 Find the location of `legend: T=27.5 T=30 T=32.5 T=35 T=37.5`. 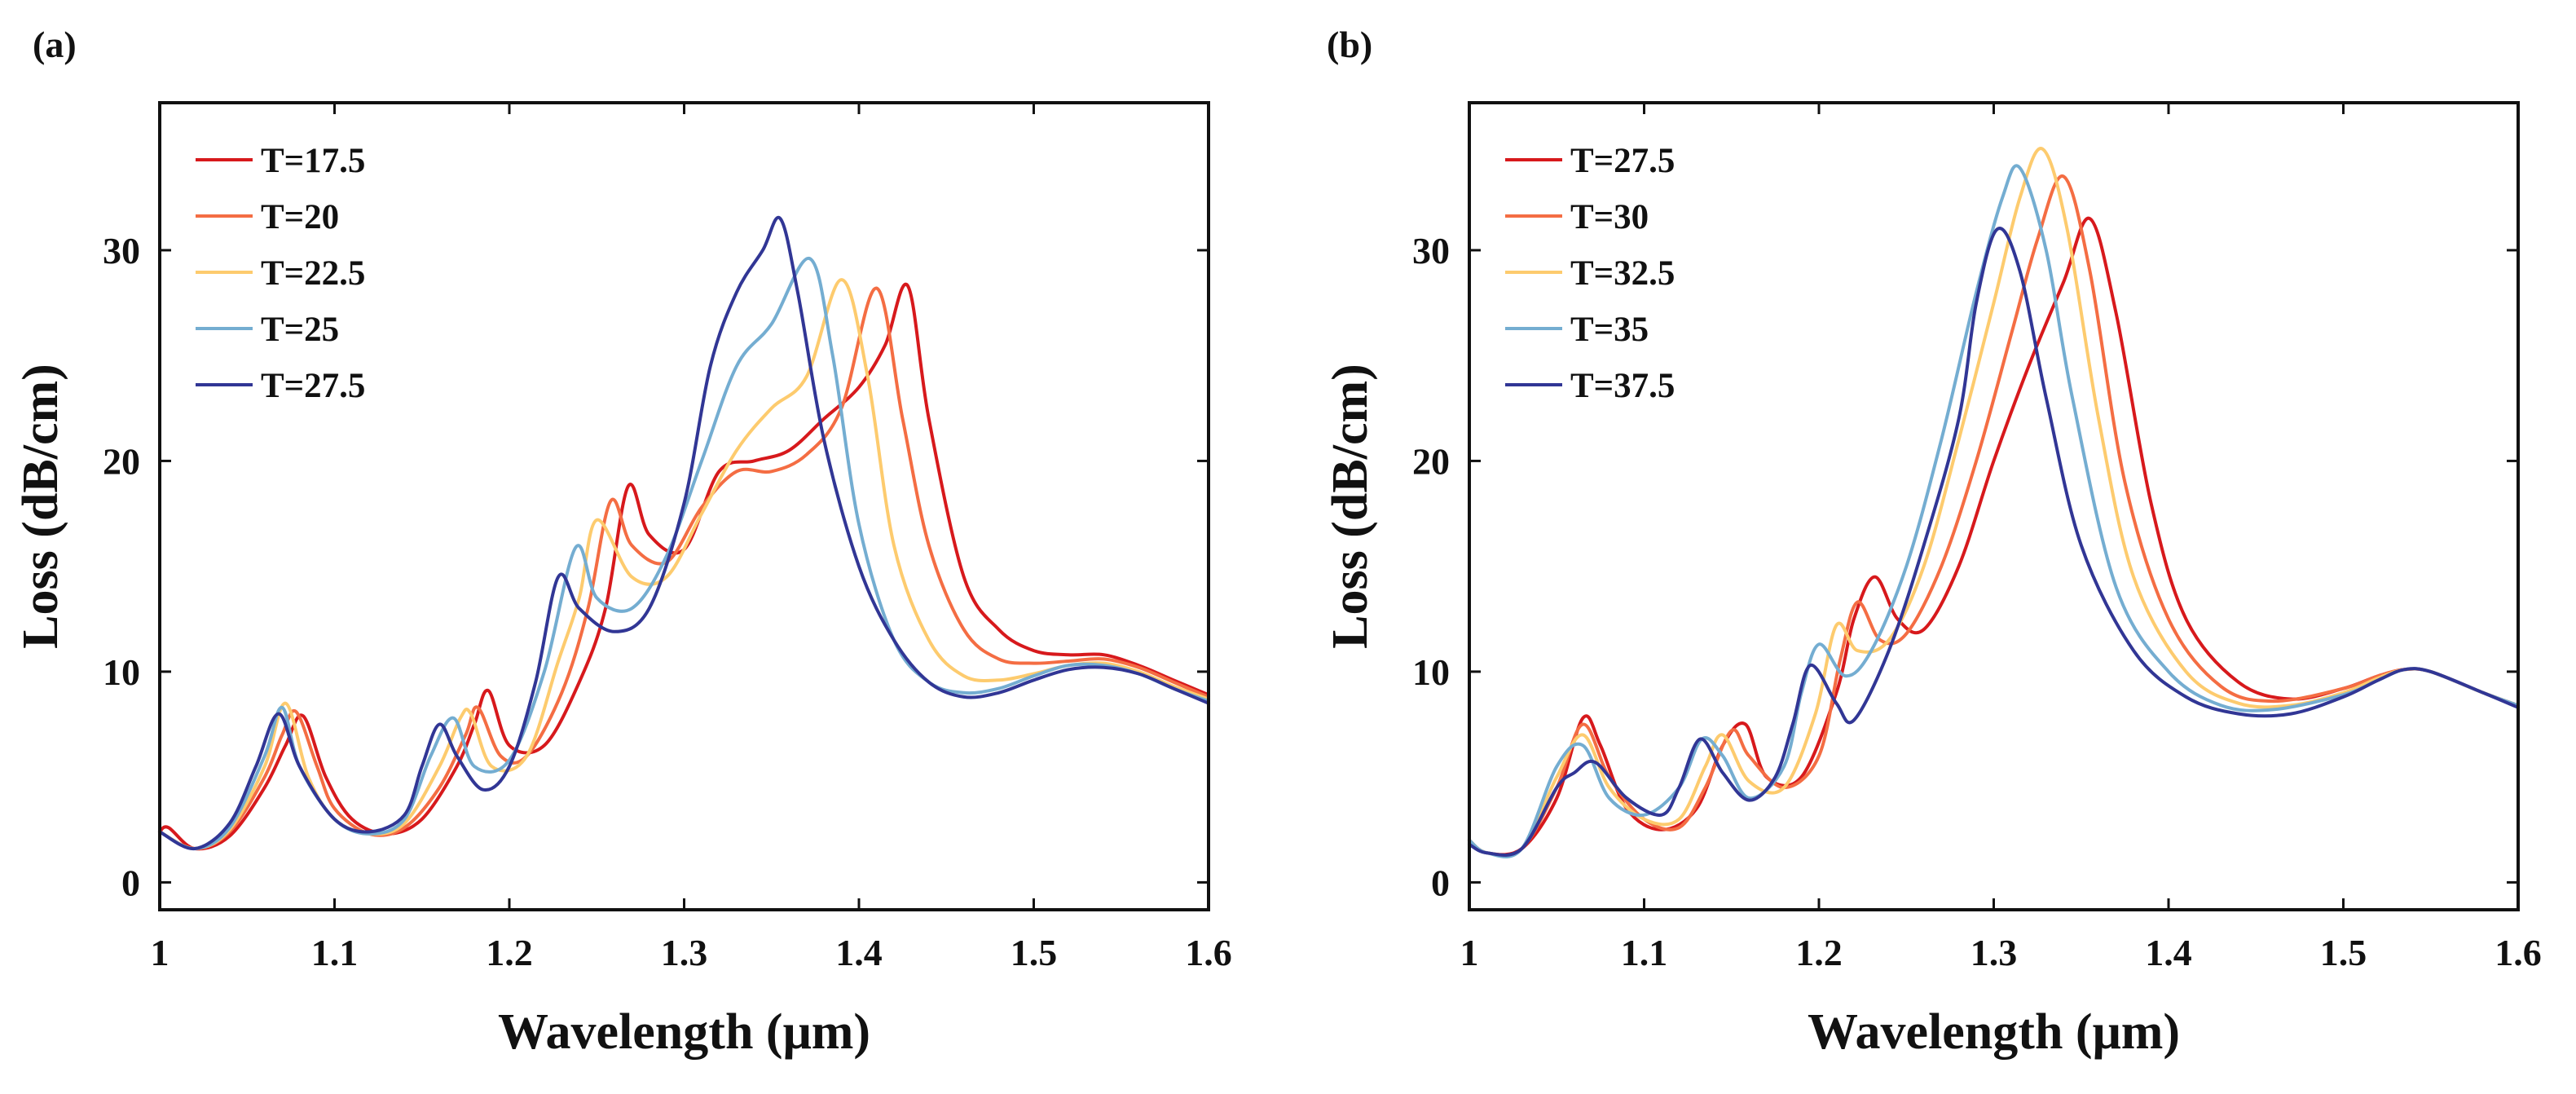

legend: T=27.5 T=30 T=32.5 T=35 T=37.5 is located at coordinates (1590, 274).